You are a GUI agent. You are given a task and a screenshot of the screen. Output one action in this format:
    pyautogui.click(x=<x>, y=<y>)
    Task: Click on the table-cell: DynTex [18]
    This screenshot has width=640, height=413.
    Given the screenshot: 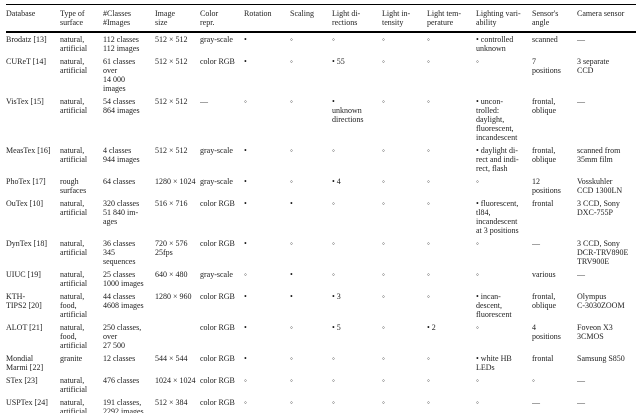 What is the action you would take?
    pyautogui.click(x=26, y=243)
    